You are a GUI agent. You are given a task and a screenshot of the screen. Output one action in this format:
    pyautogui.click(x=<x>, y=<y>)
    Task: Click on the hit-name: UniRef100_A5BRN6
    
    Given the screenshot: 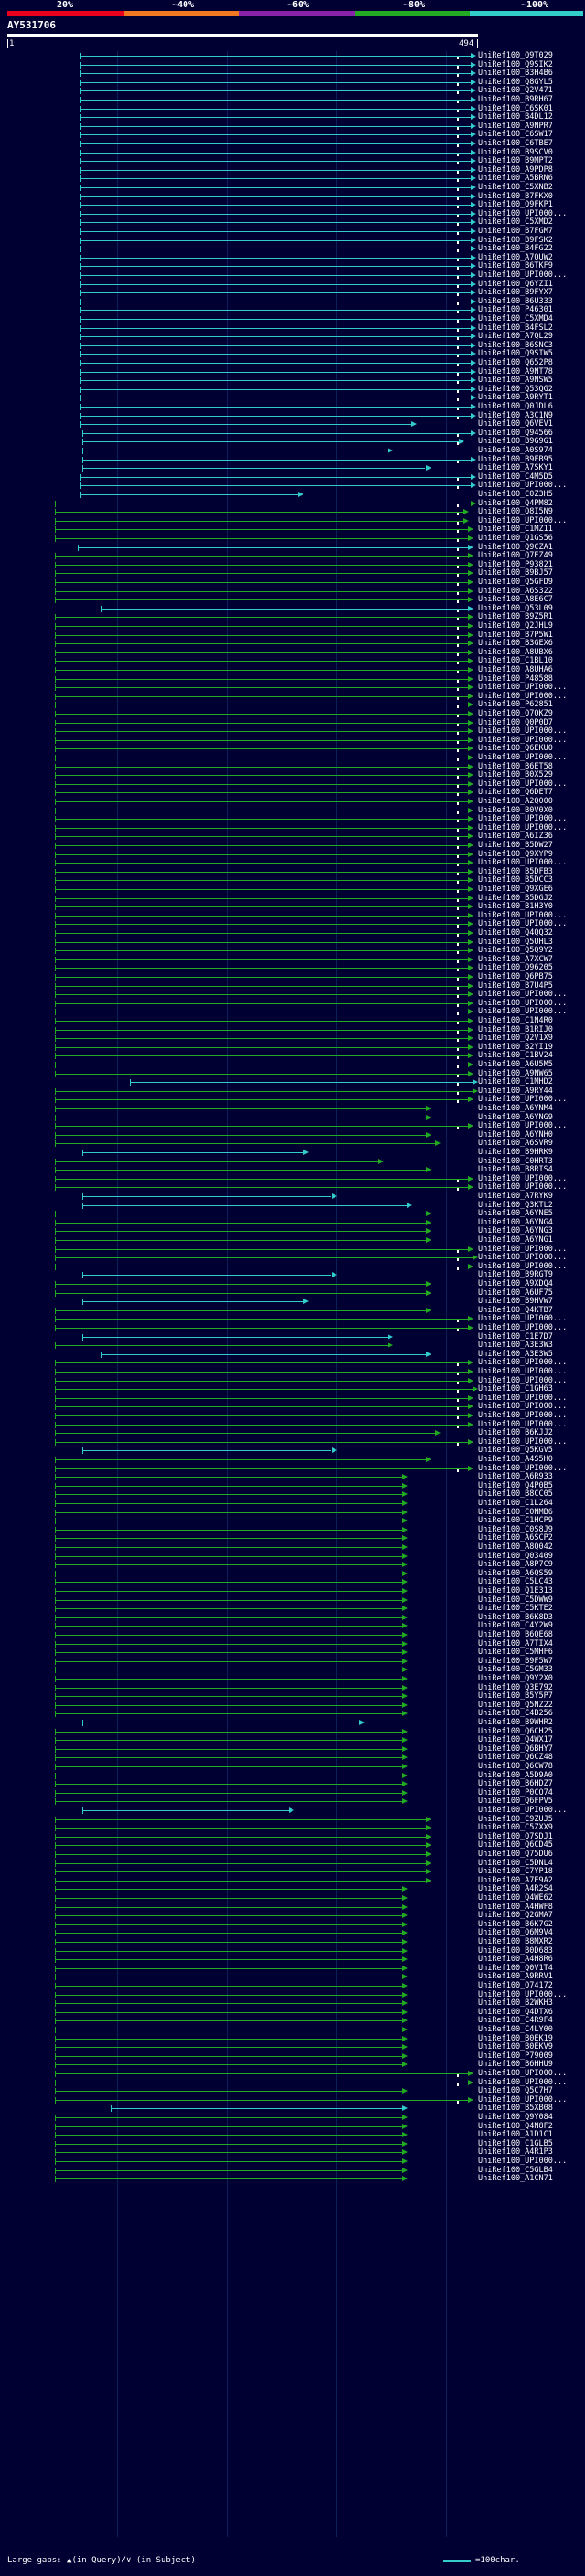 What is the action you would take?
    pyautogui.click(x=515, y=179)
    